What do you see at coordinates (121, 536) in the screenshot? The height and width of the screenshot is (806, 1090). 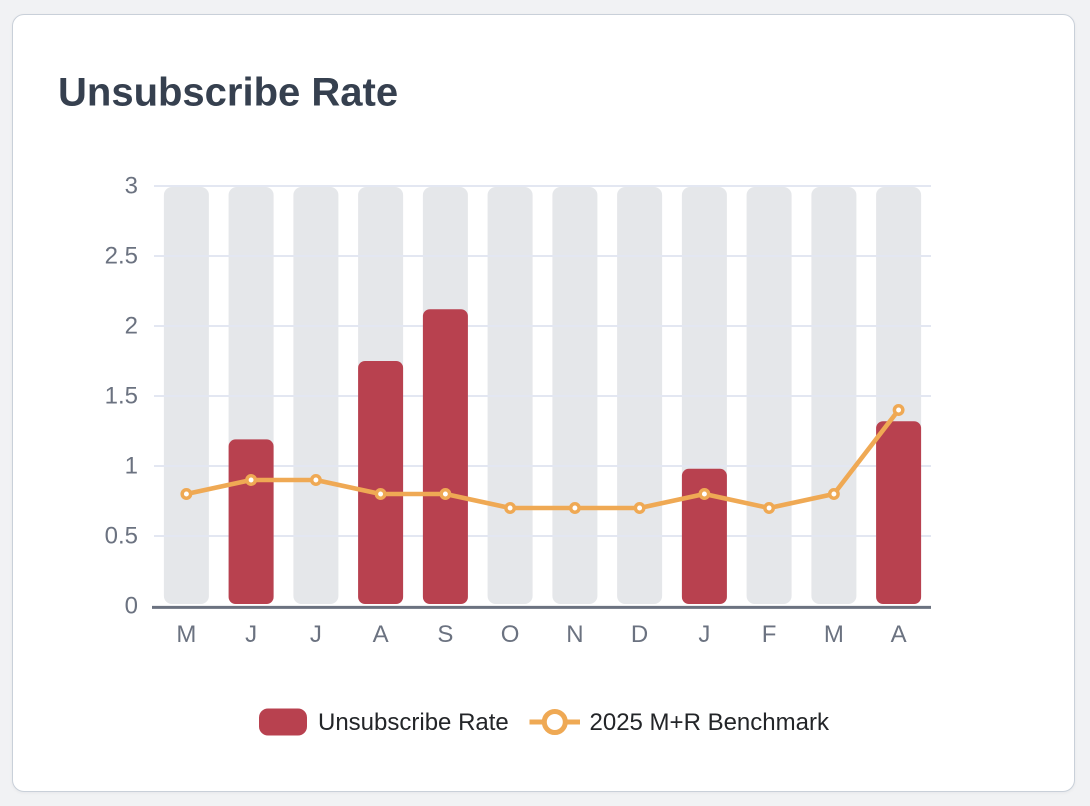 I see `svg-text: 0.5` at bounding box center [121, 536].